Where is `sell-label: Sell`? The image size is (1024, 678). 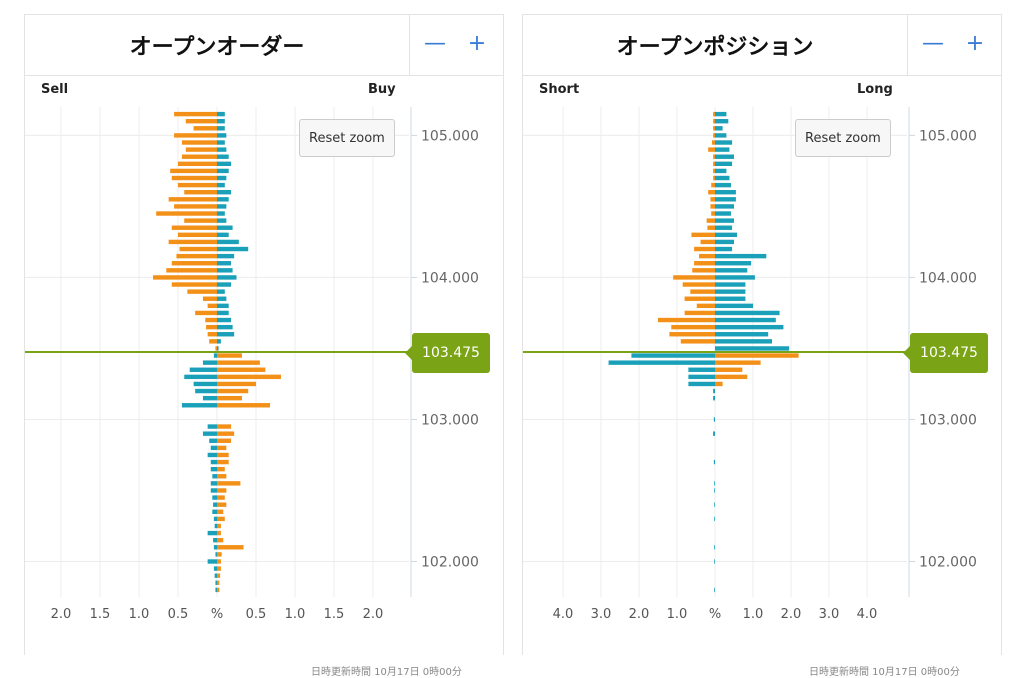
sell-label: Sell is located at coordinates (55, 89).